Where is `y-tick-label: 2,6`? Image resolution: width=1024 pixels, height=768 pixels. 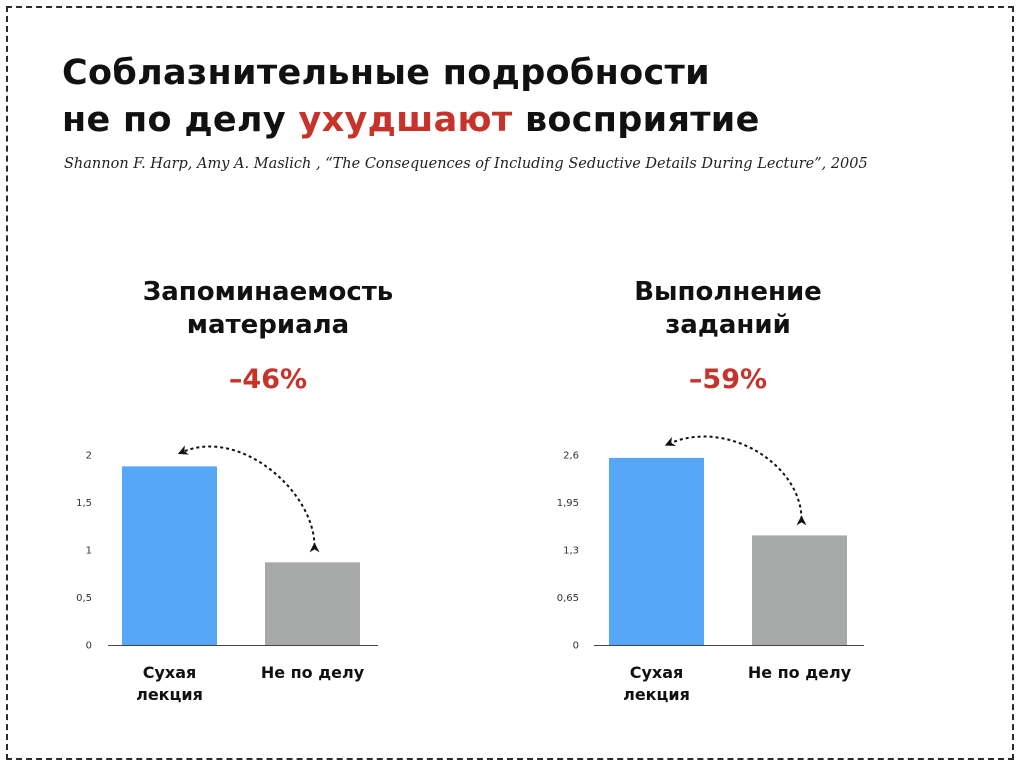
y-tick-label: 2,6 is located at coordinates (571, 456).